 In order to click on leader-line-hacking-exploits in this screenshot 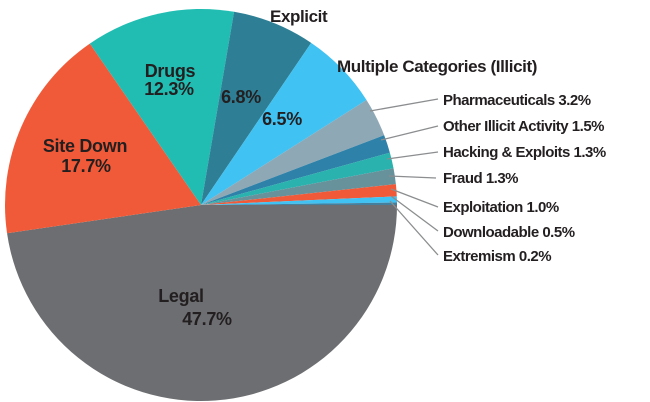, I will do `click(412, 155)`.